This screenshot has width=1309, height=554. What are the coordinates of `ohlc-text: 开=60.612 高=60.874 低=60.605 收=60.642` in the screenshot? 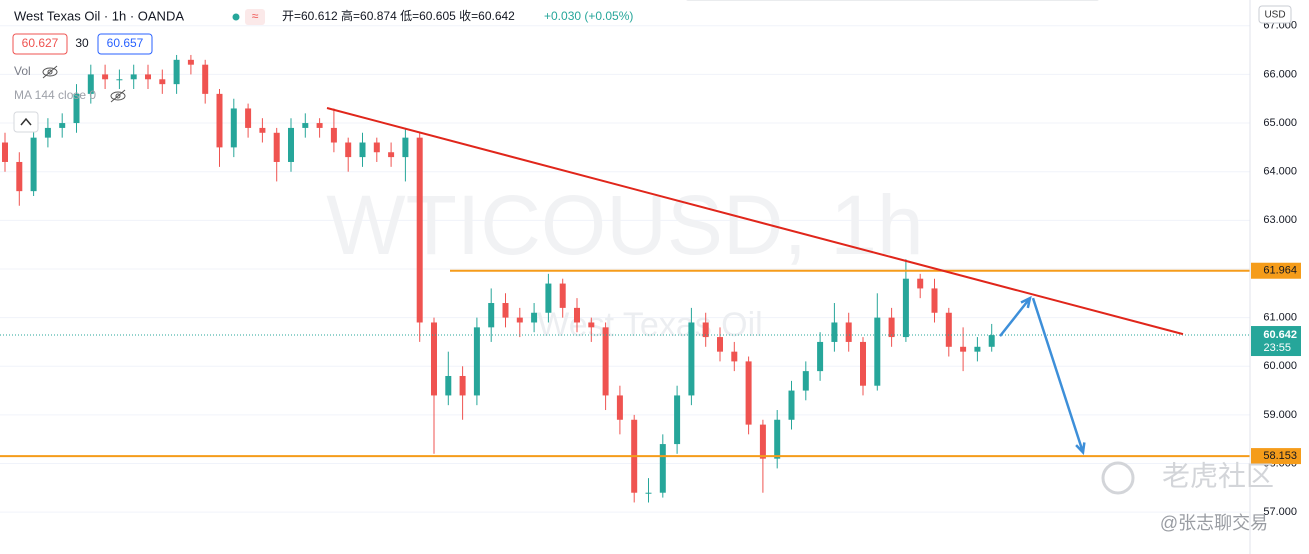 It's located at (398, 15).